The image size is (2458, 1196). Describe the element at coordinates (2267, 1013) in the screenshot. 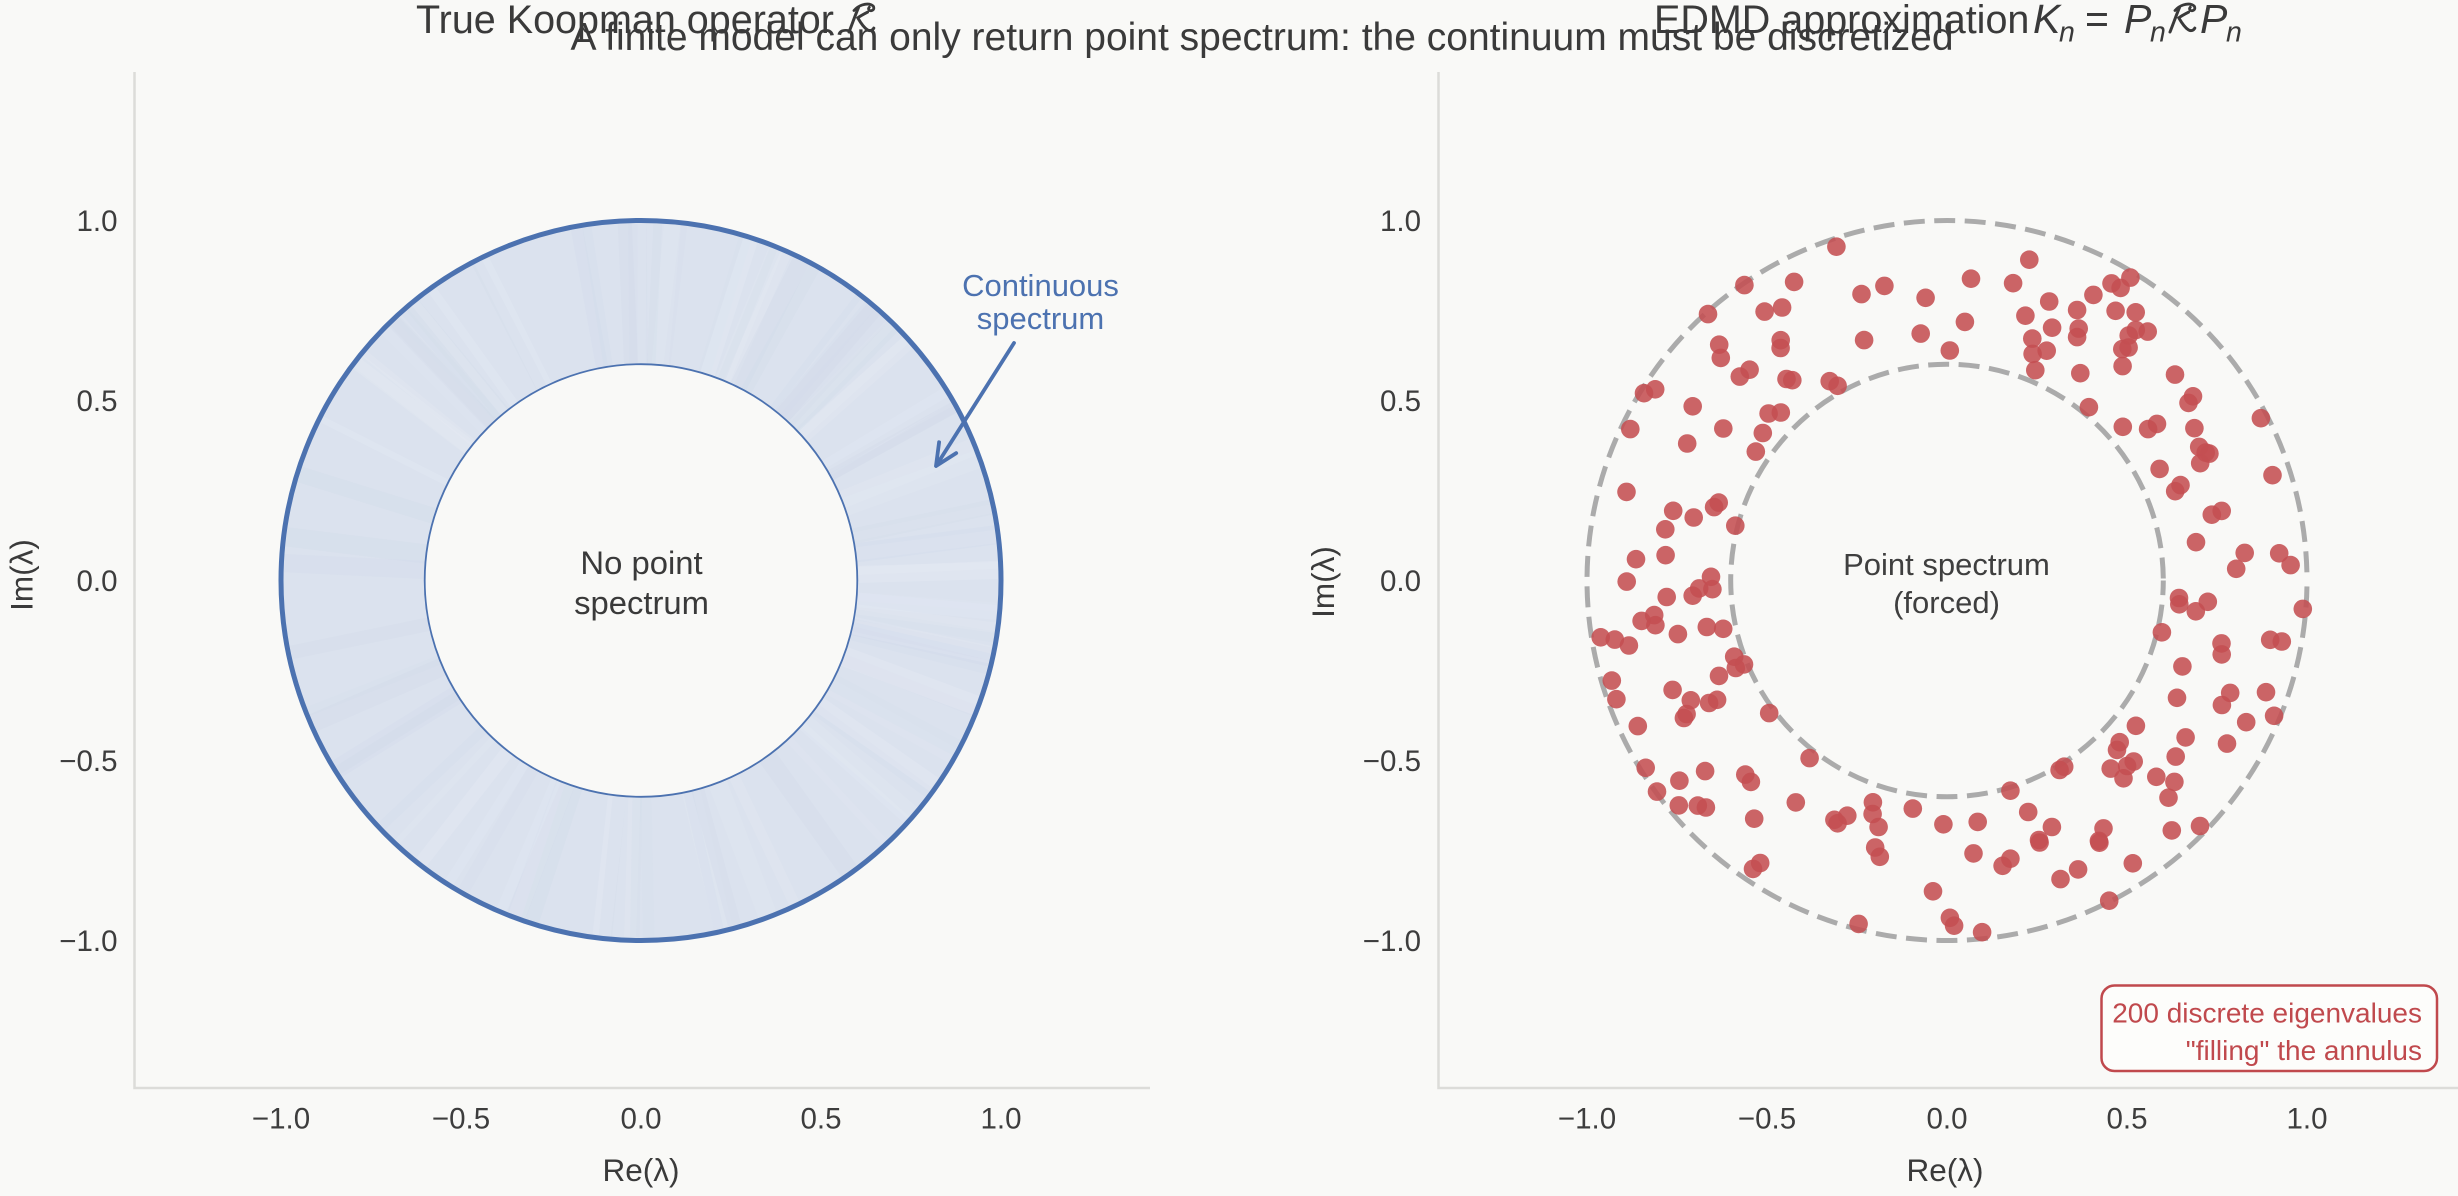

I see `svg-text: 200 discrete eigenvalues` at that location.